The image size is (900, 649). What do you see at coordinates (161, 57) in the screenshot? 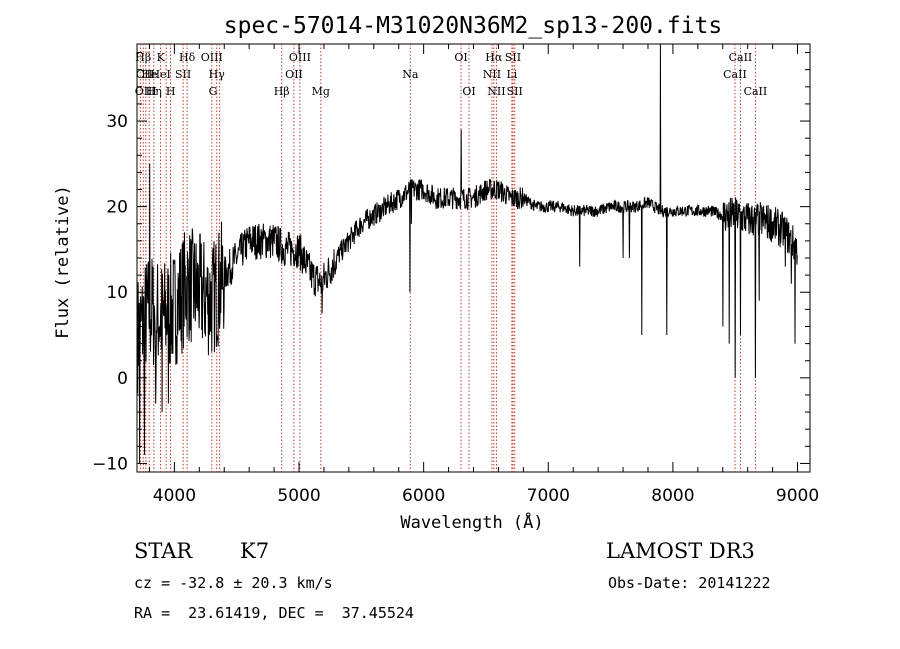
I see `line-label: K` at bounding box center [161, 57].